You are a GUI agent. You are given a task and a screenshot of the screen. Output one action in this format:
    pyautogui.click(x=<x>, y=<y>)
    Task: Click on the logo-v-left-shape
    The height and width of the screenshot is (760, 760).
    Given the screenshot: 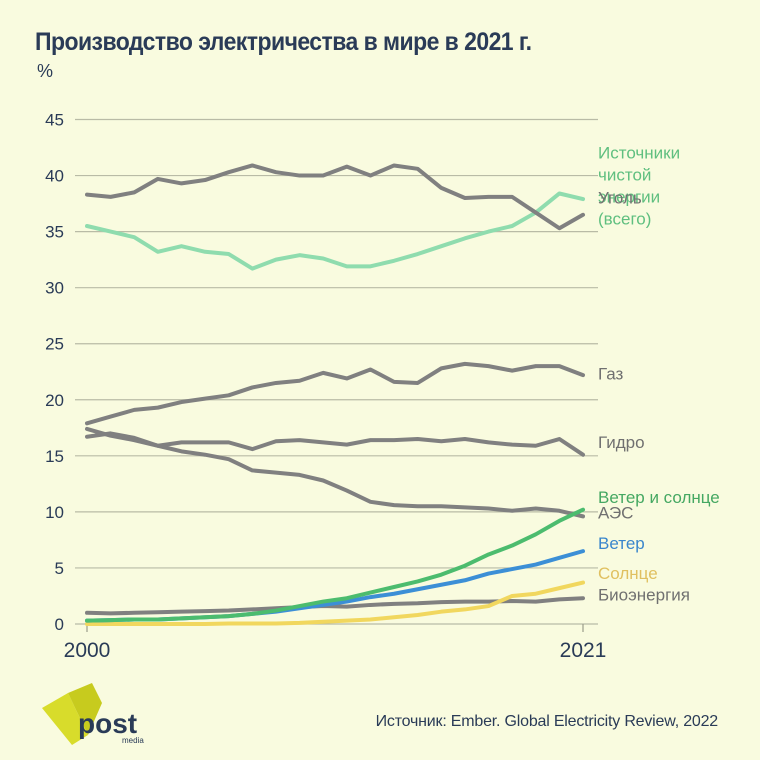 What is the action you would take?
    pyautogui.click(x=65, y=719)
    